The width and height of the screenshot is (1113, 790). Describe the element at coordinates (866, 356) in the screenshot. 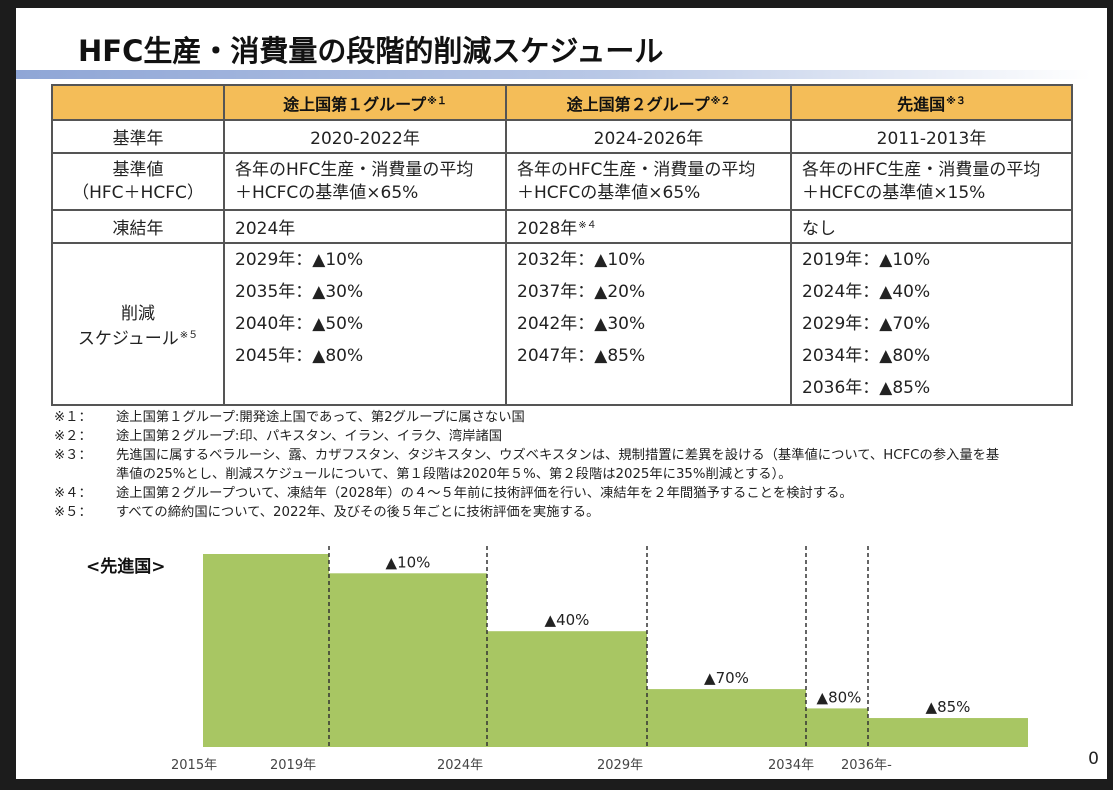

I see `schedule-step: 2034年：▲80%` at that location.